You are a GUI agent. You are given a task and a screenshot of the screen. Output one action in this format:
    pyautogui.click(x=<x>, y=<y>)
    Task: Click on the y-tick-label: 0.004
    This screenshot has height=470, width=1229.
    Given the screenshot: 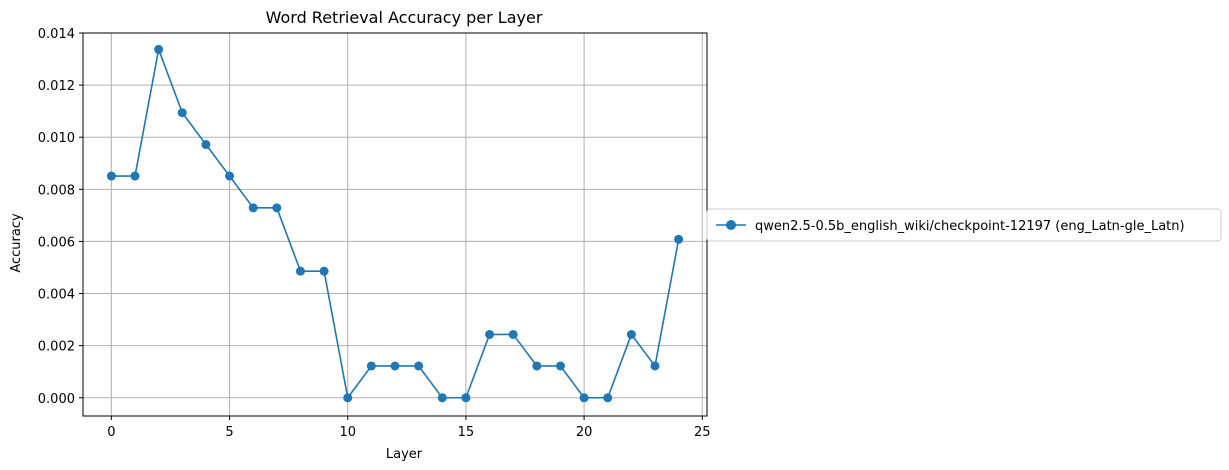 What is the action you would take?
    pyautogui.click(x=56, y=295)
    